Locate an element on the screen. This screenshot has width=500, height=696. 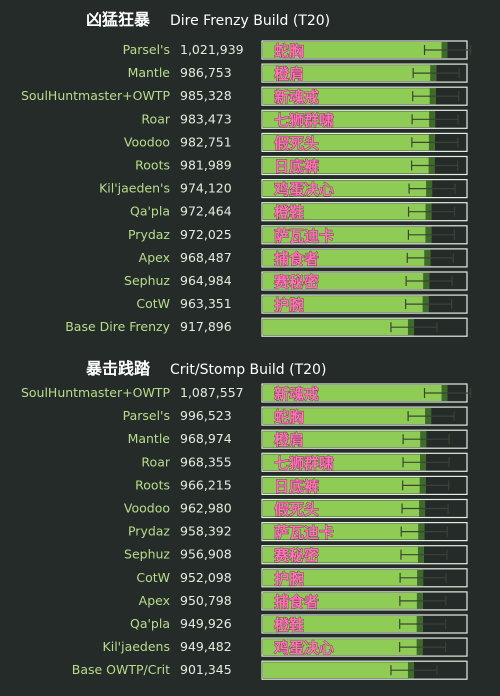
bar-row: Kil'jaeden's 974,120 鸡蛋决心 is located at coordinates (283, 189).